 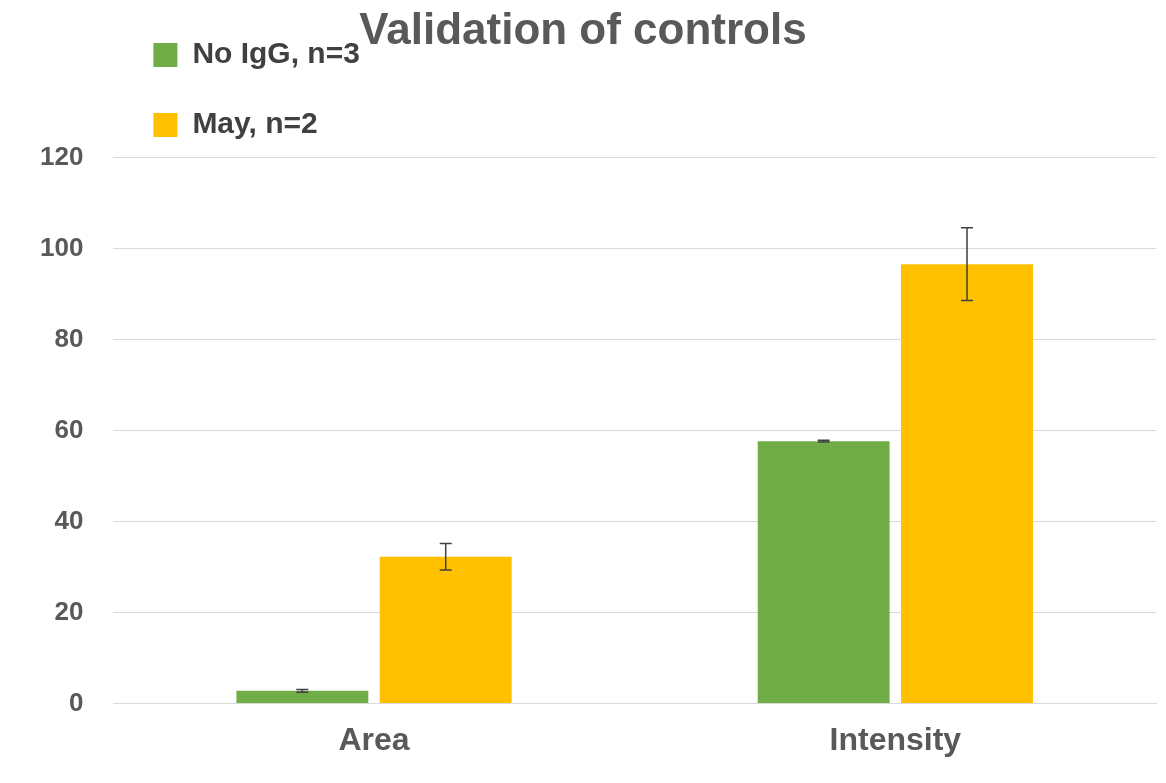 What do you see at coordinates (374, 738) in the screenshot?
I see `x-tick-label: Area` at bounding box center [374, 738].